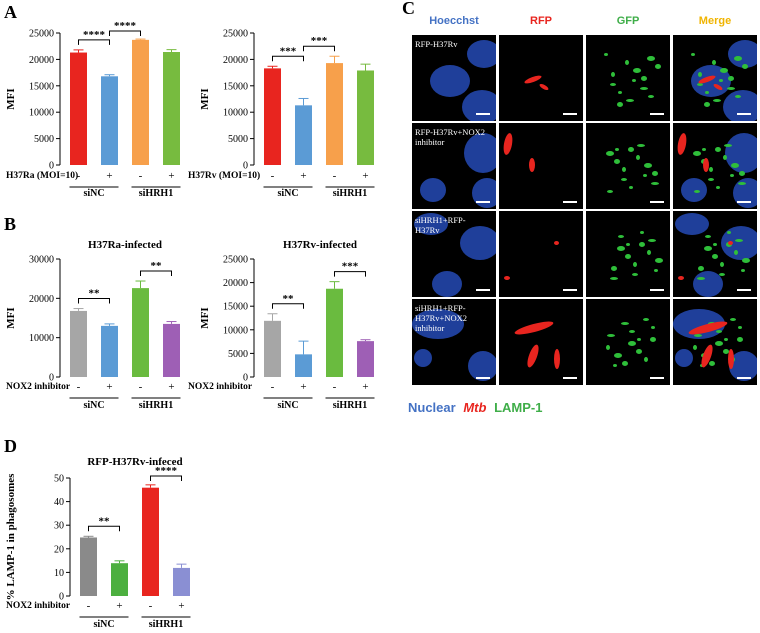 Image resolution: width=760 pixels, height=633 pixels. Describe the element at coordinates (441, 318) in the screenshot. I see `microscopy-row-label: siHRH1+RFP- H37Rv+NOX2 inhibitor` at that location.